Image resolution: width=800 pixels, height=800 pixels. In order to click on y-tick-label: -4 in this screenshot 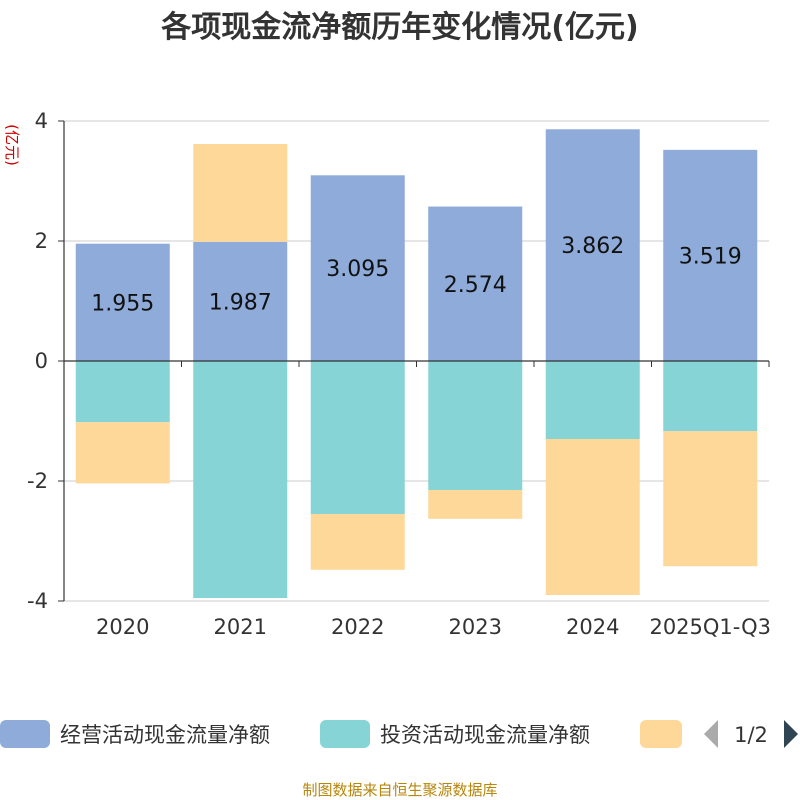, I will do `click(37, 601)`.